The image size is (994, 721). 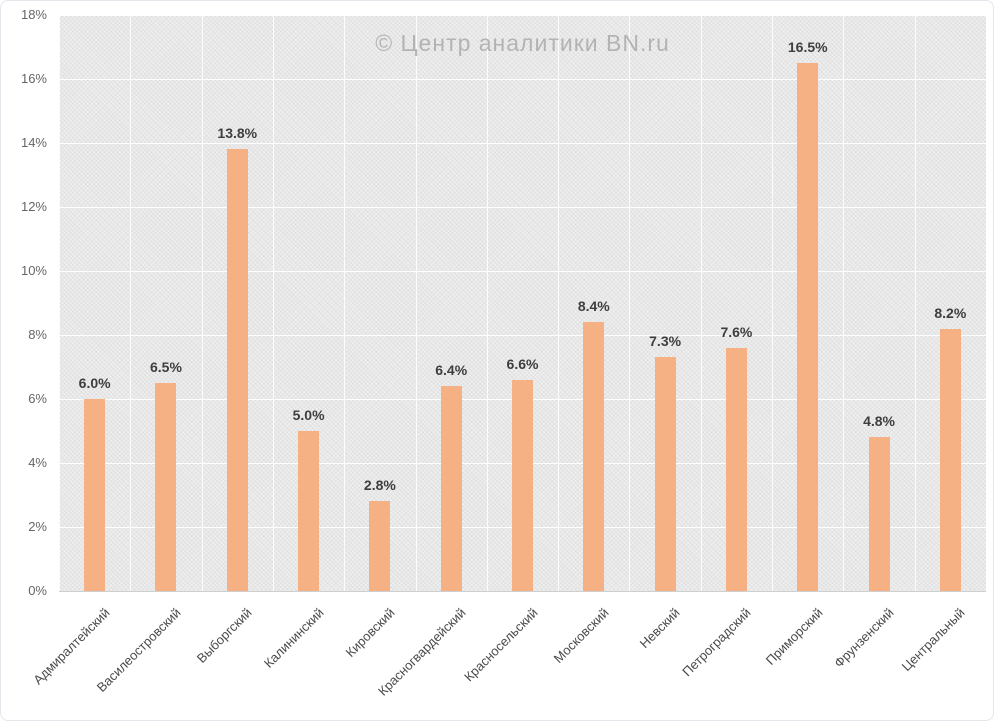 I want to click on bar-value-label: 6.5%, so click(x=165, y=367).